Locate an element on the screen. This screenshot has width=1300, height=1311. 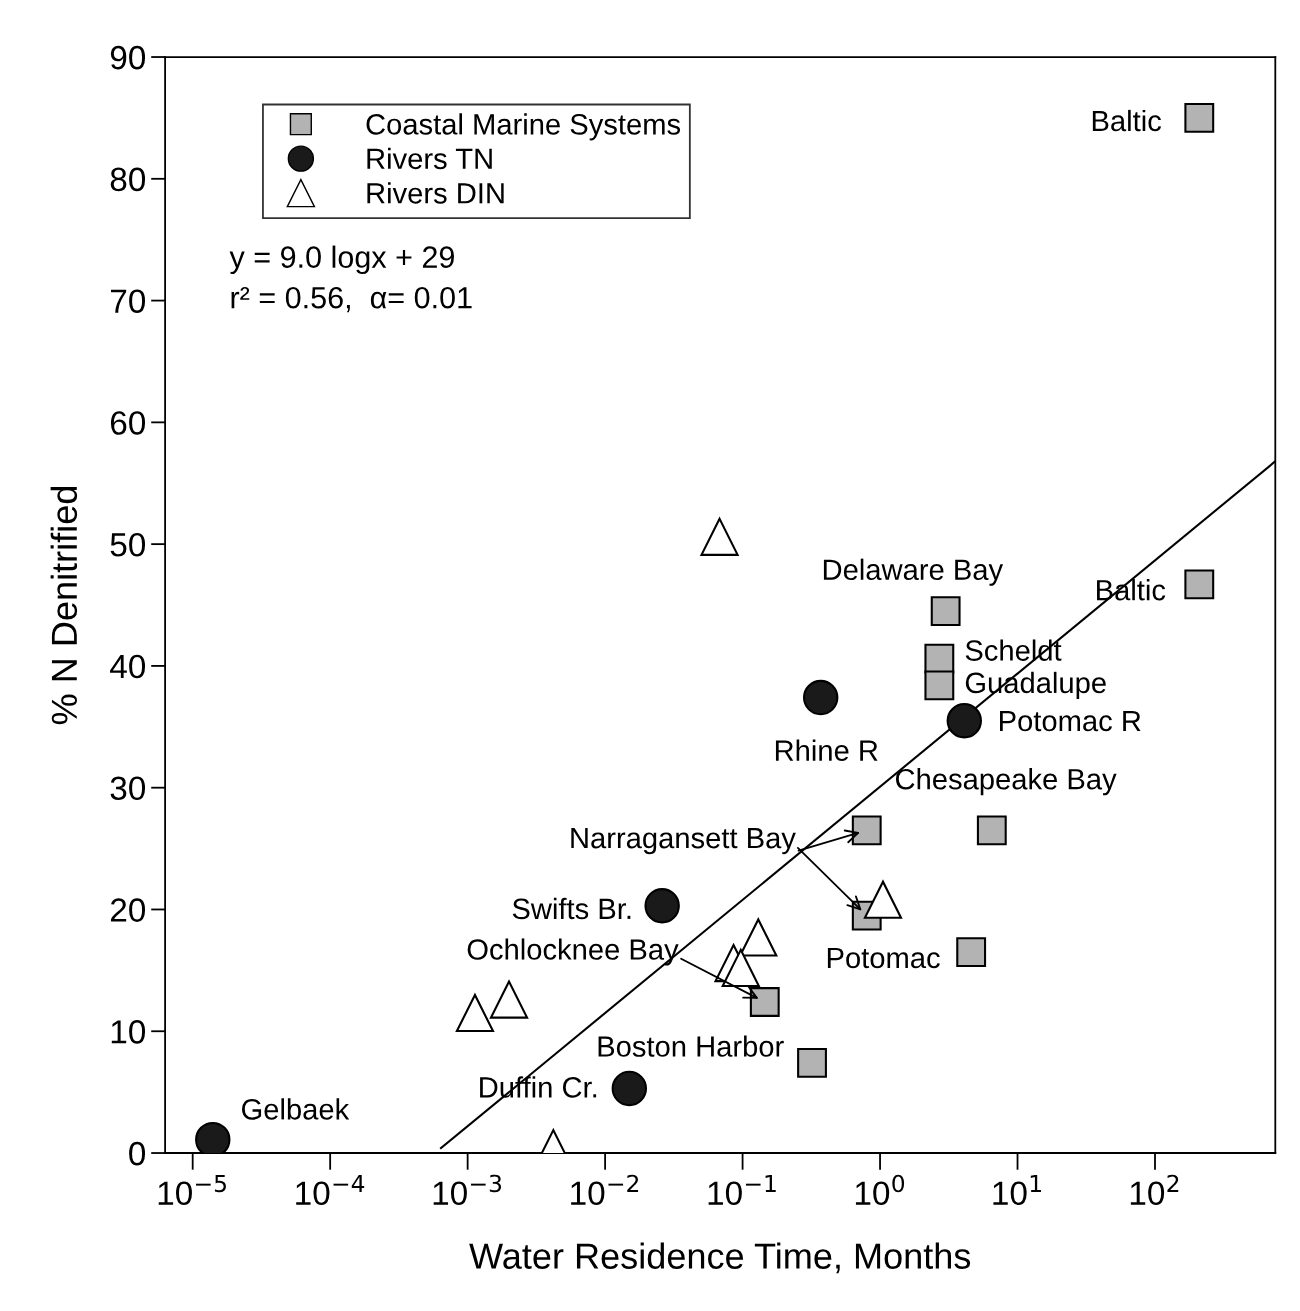
y-tick-label: 90 is located at coordinates (128, 57).